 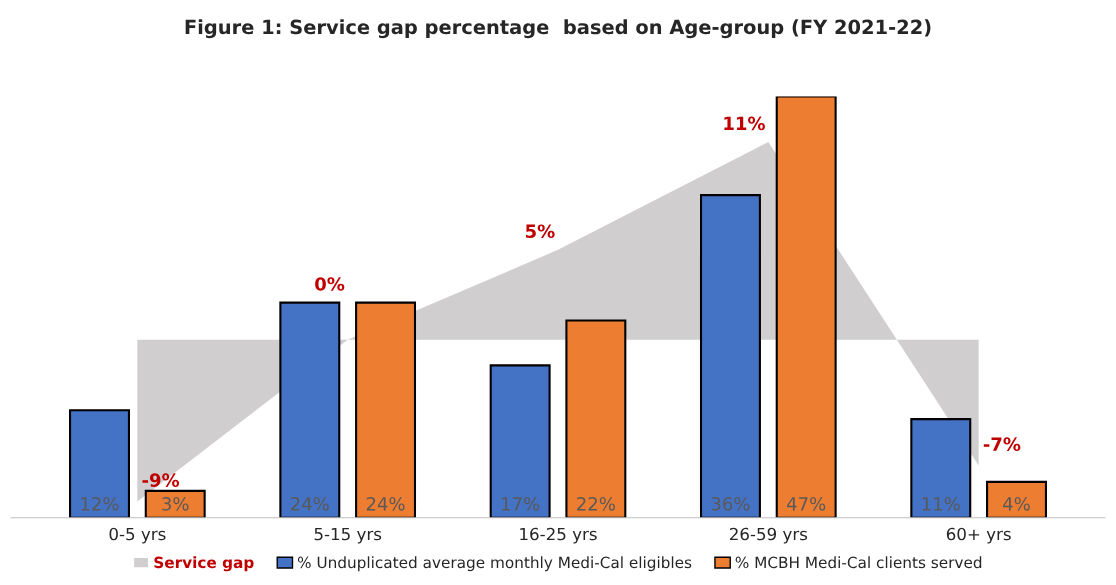 What do you see at coordinates (1002, 444) in the screenshot?
I see `data-label: -7%` at bounding box center [1002, 444].